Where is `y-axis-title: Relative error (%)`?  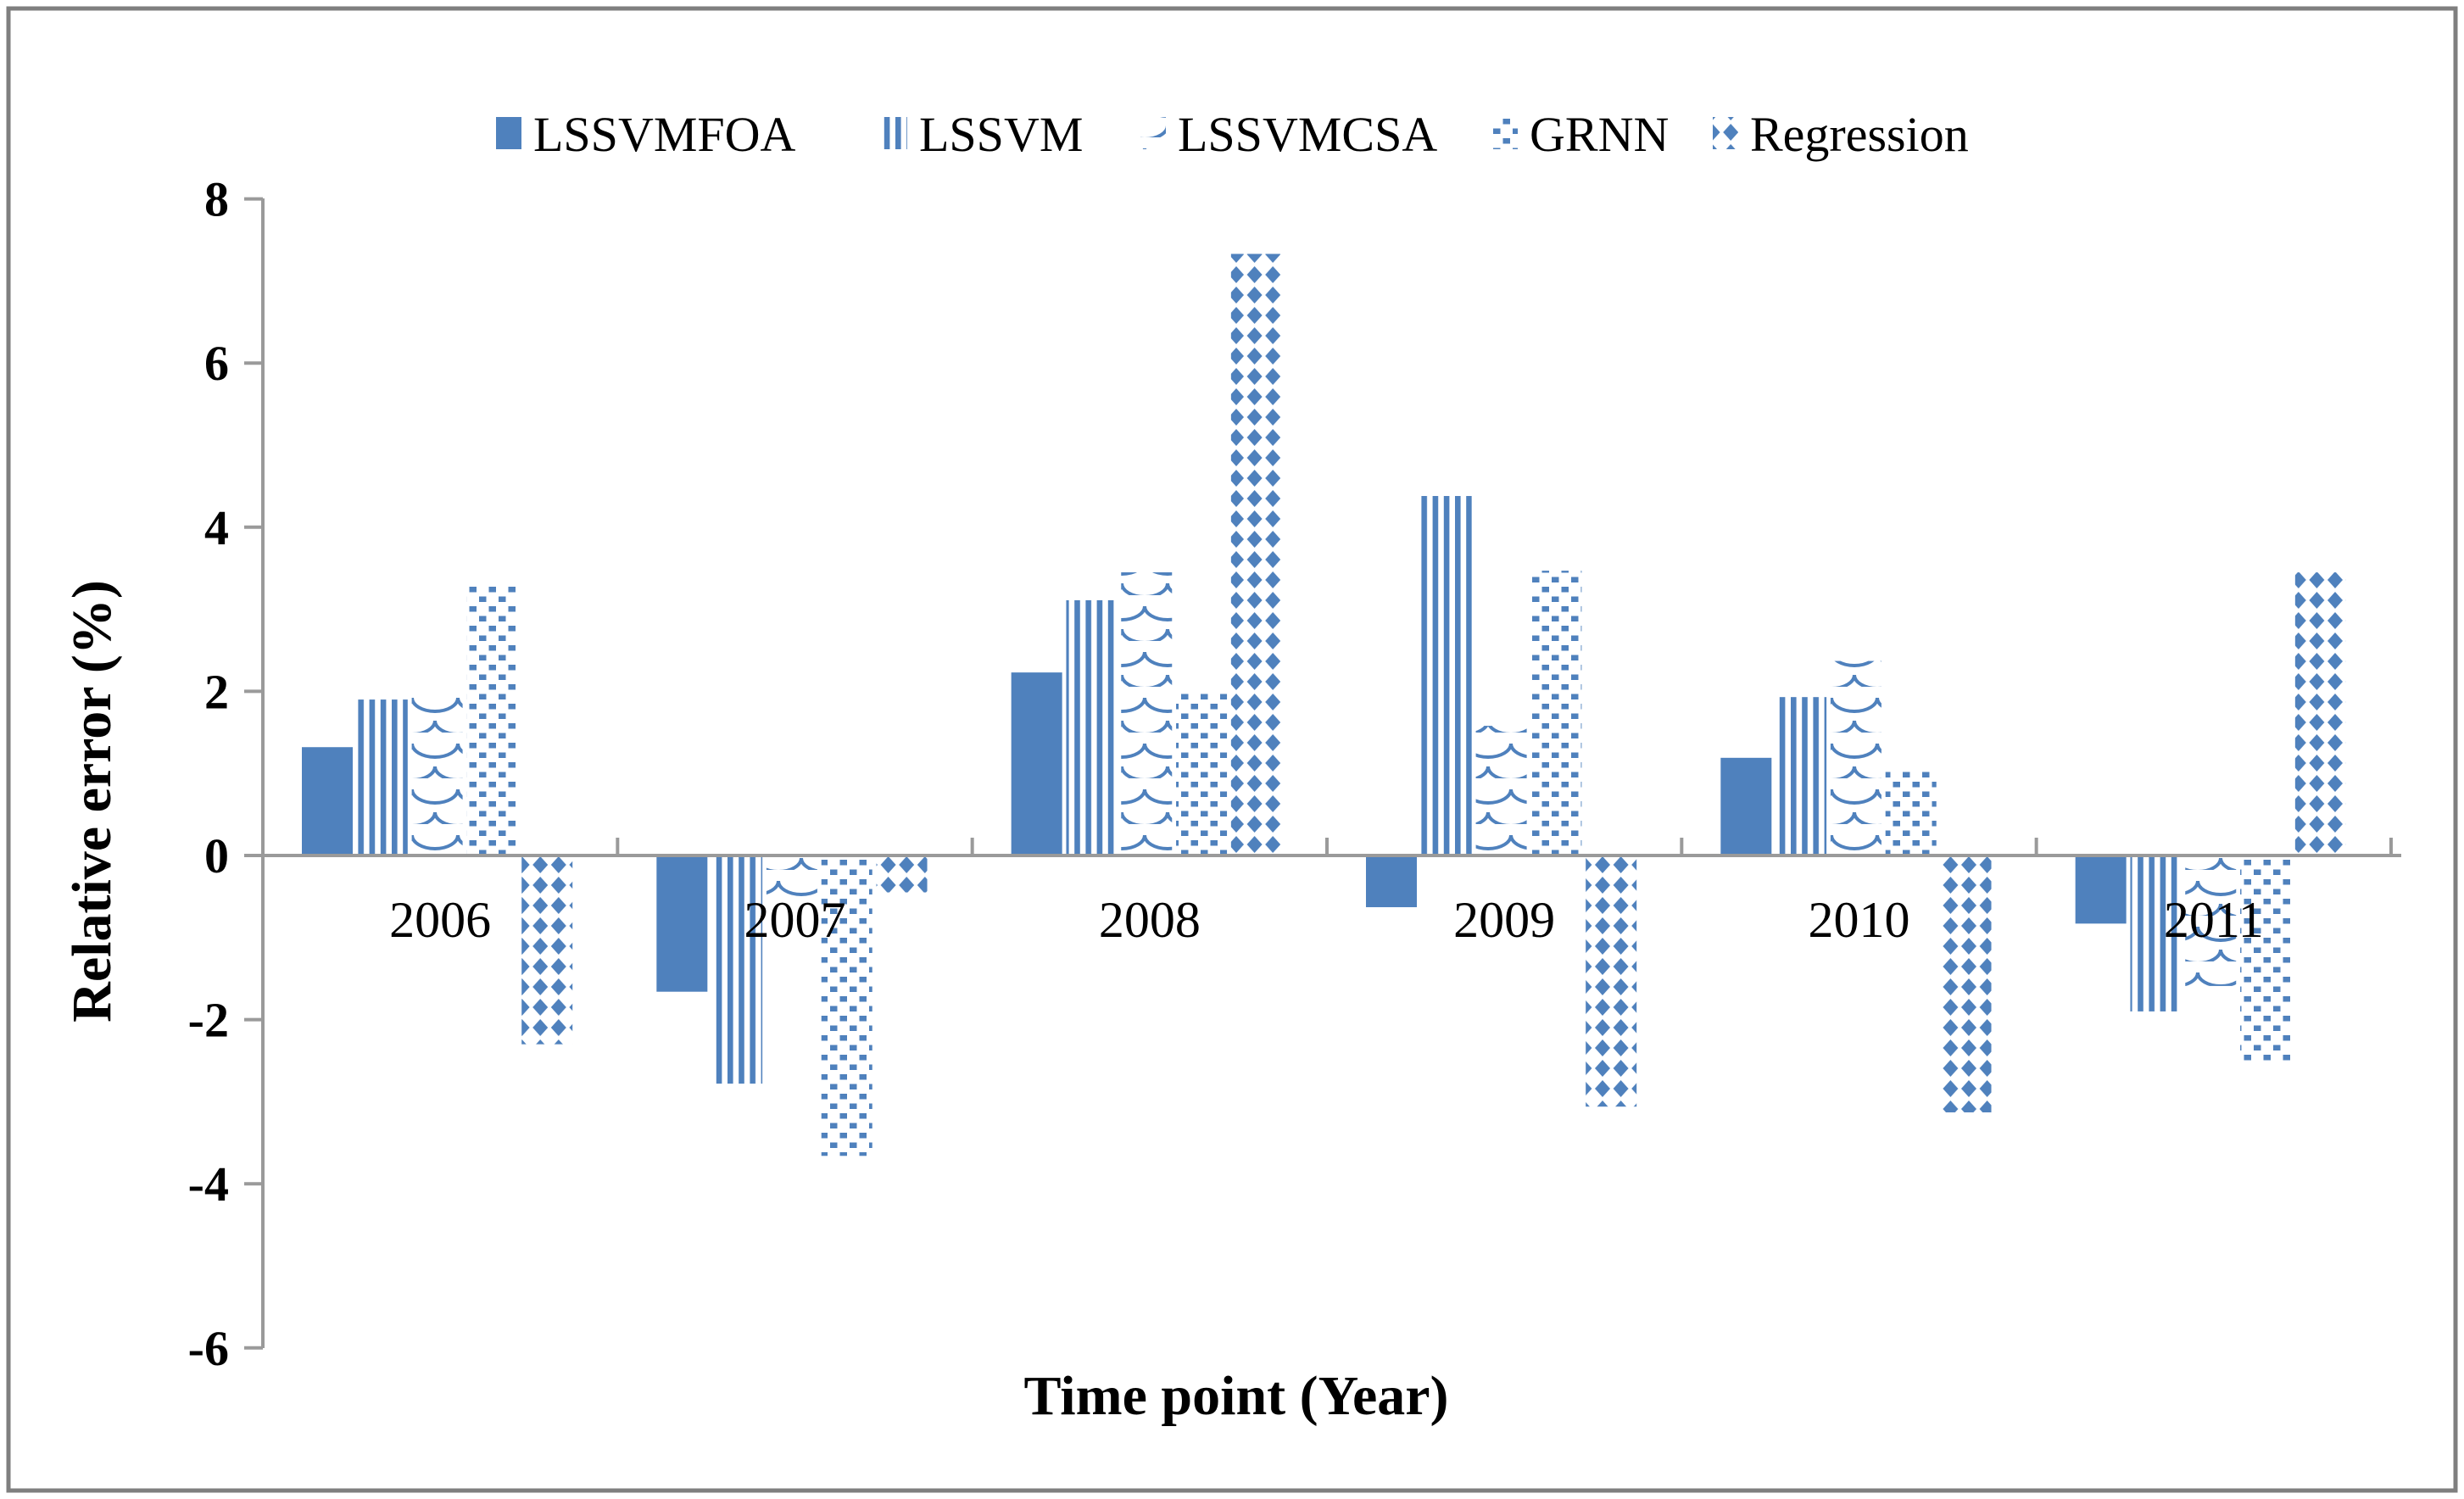
y-axis-title: Relative error (%) is located at coordinates (92, 801).